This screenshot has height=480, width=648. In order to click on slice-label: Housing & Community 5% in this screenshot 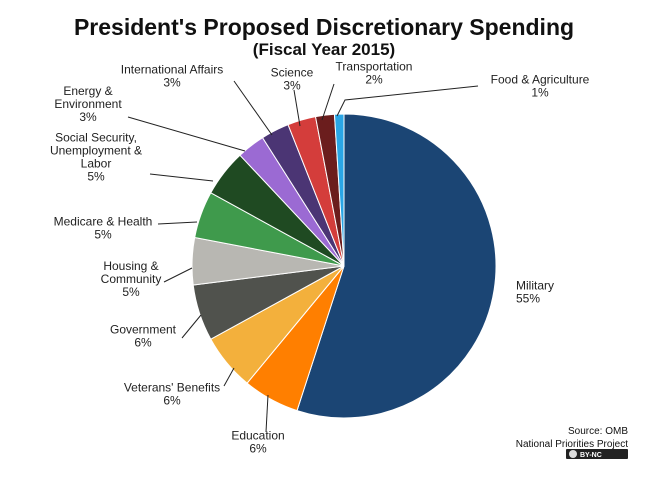, I will do `click(131, 279)`.